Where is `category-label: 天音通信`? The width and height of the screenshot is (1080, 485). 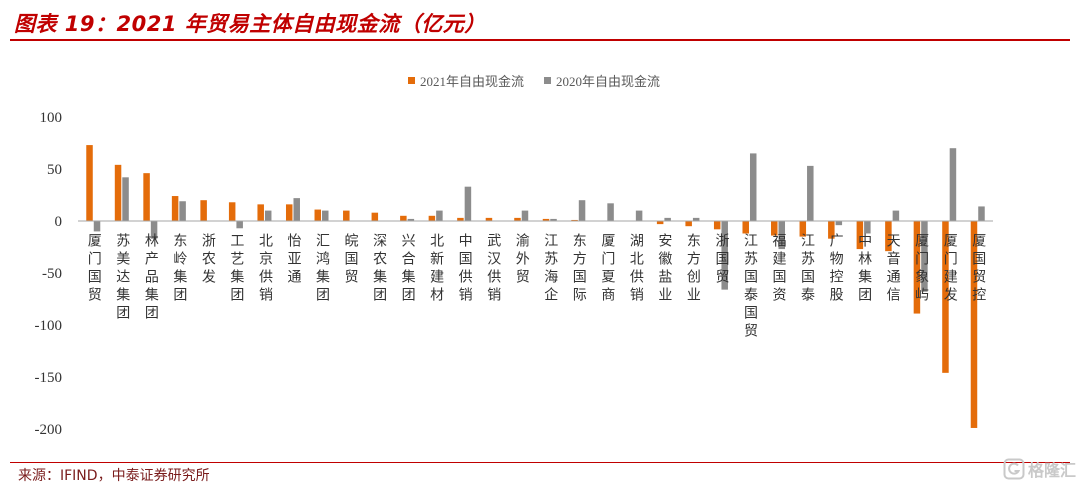 category-label: 天音通信 is located at coordinates (892, 269).